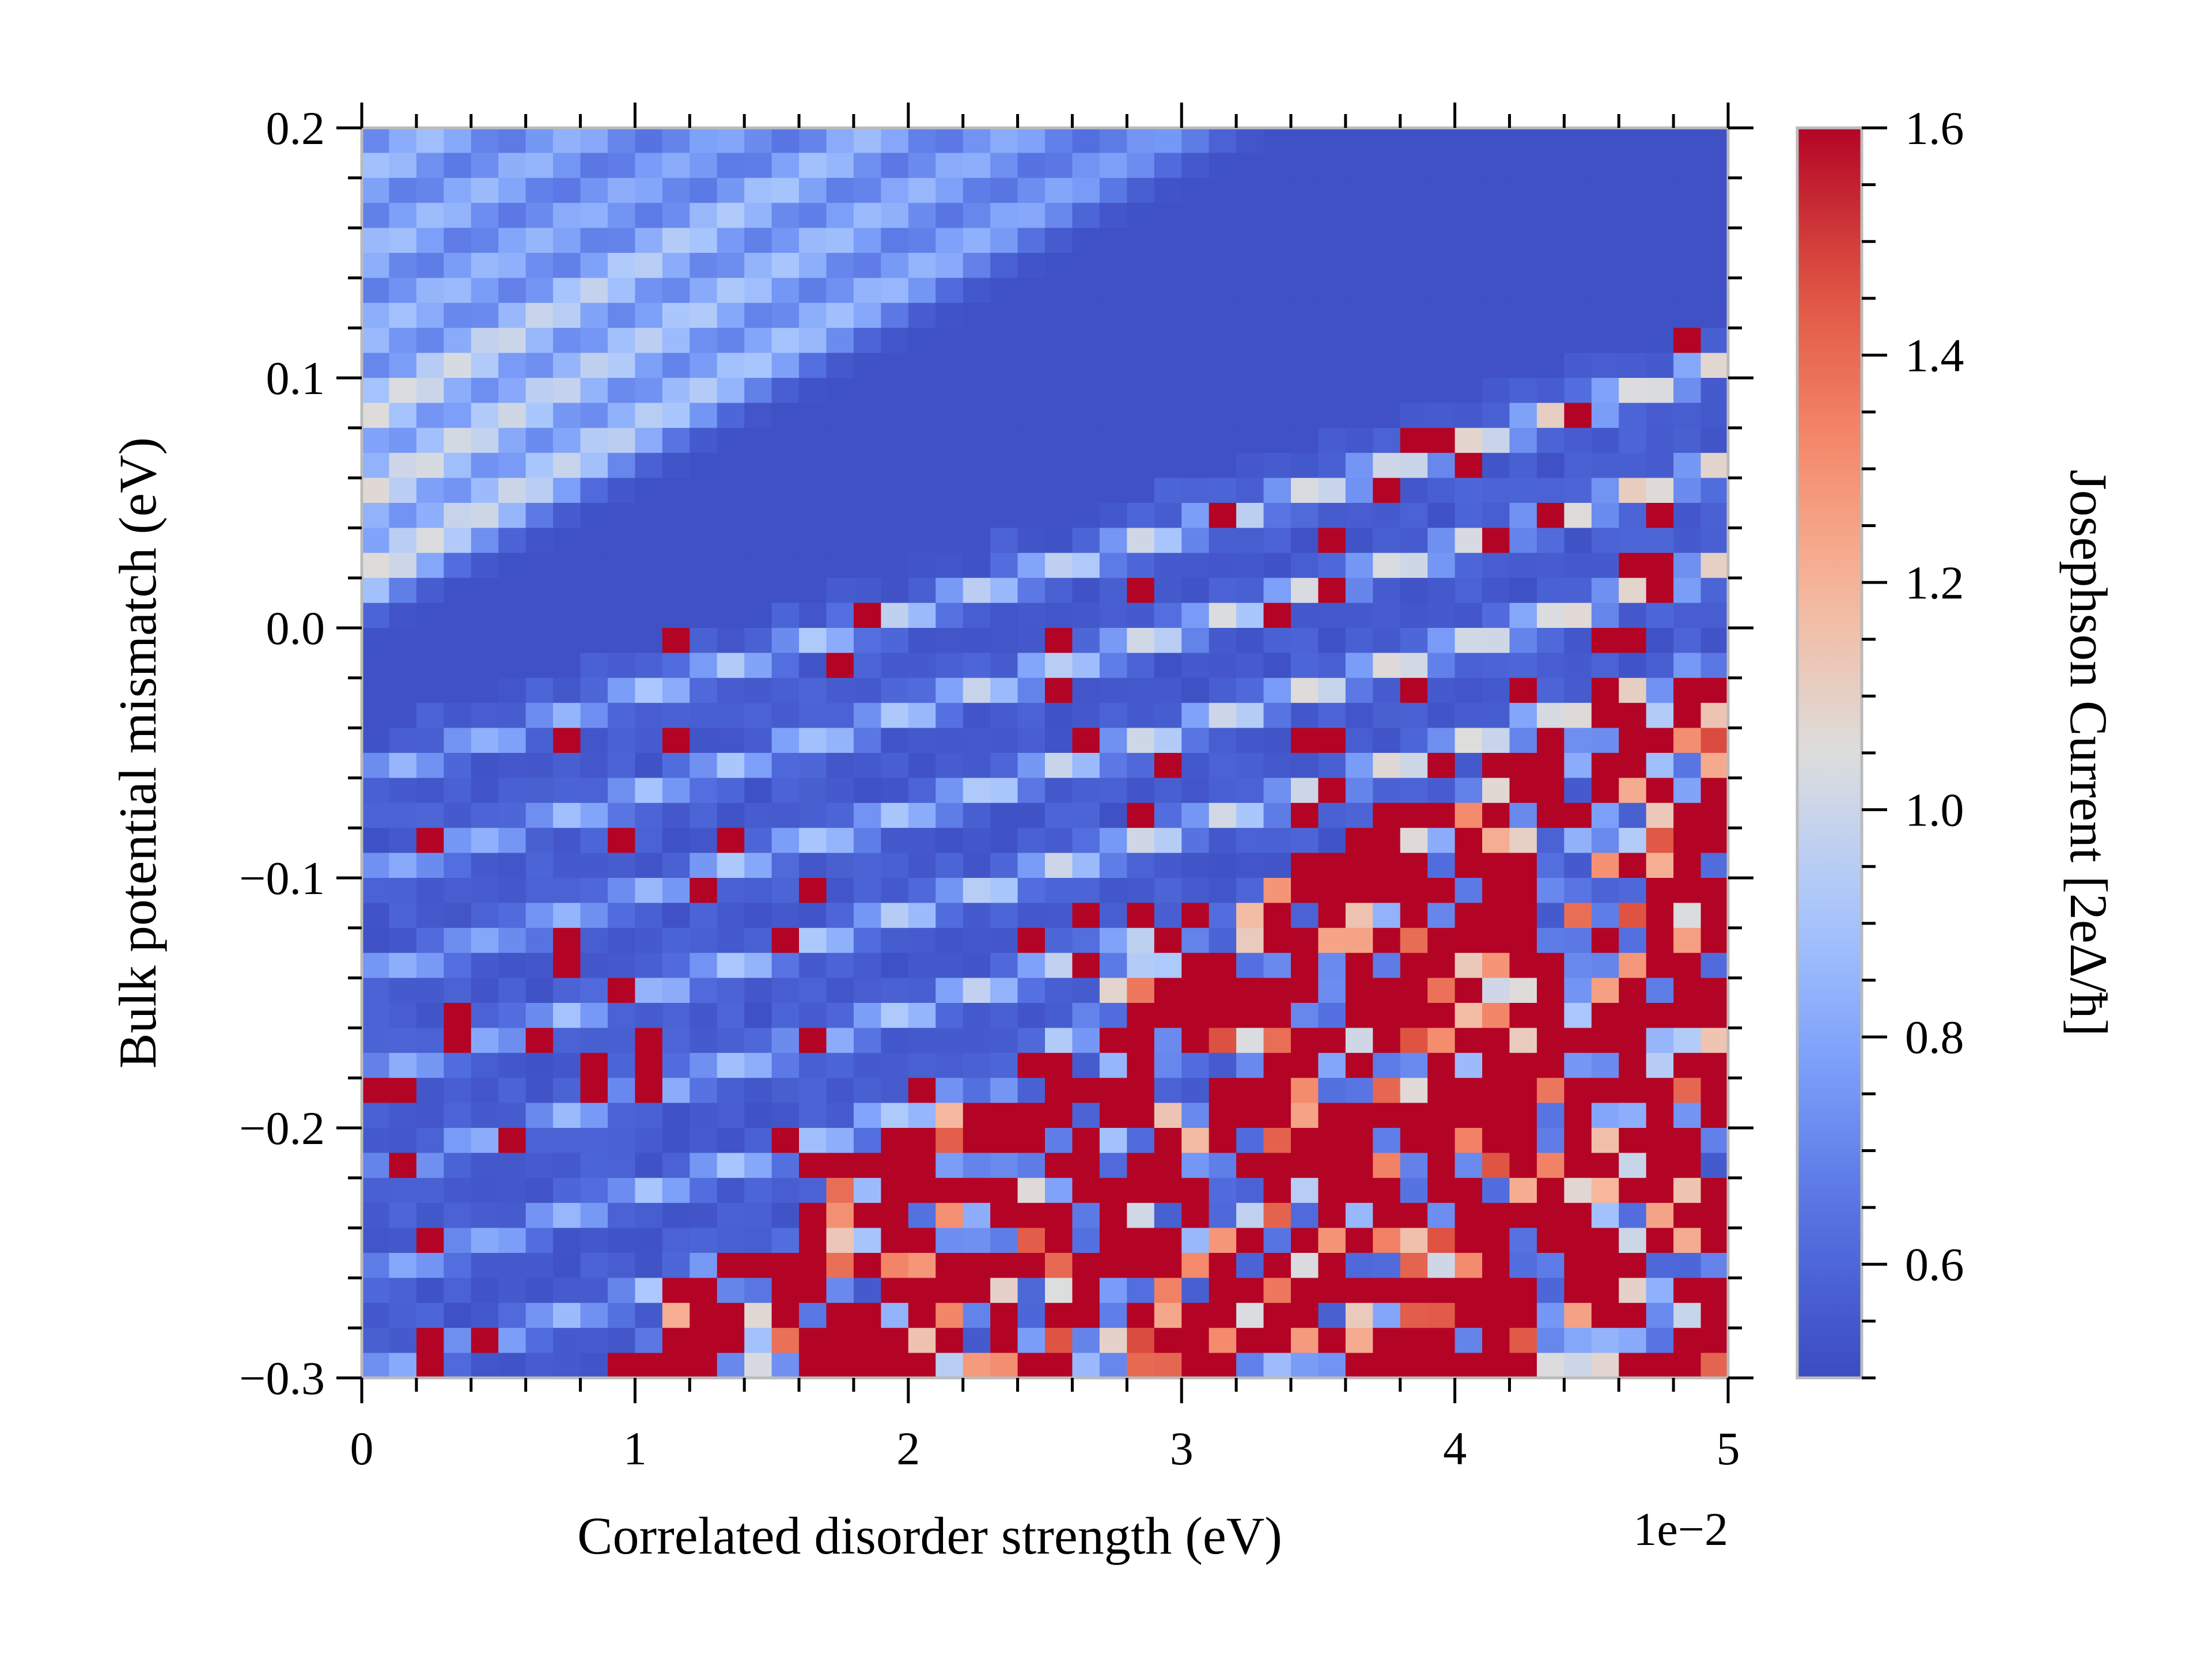  Describe the element at coordinates (1182, 1448) in the screenshot. I see `x-tick-label: 3` at that location.